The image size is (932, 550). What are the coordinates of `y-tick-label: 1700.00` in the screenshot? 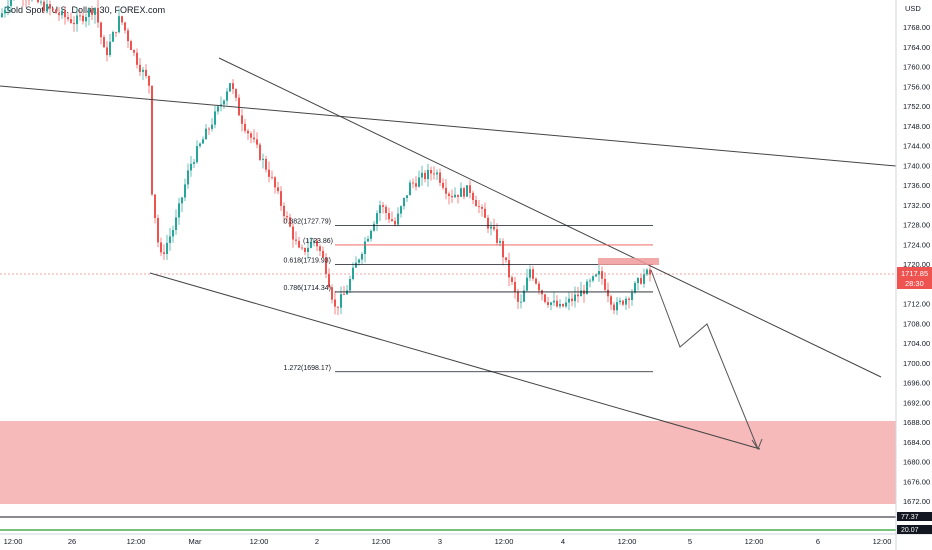 It's located at (916, 363).